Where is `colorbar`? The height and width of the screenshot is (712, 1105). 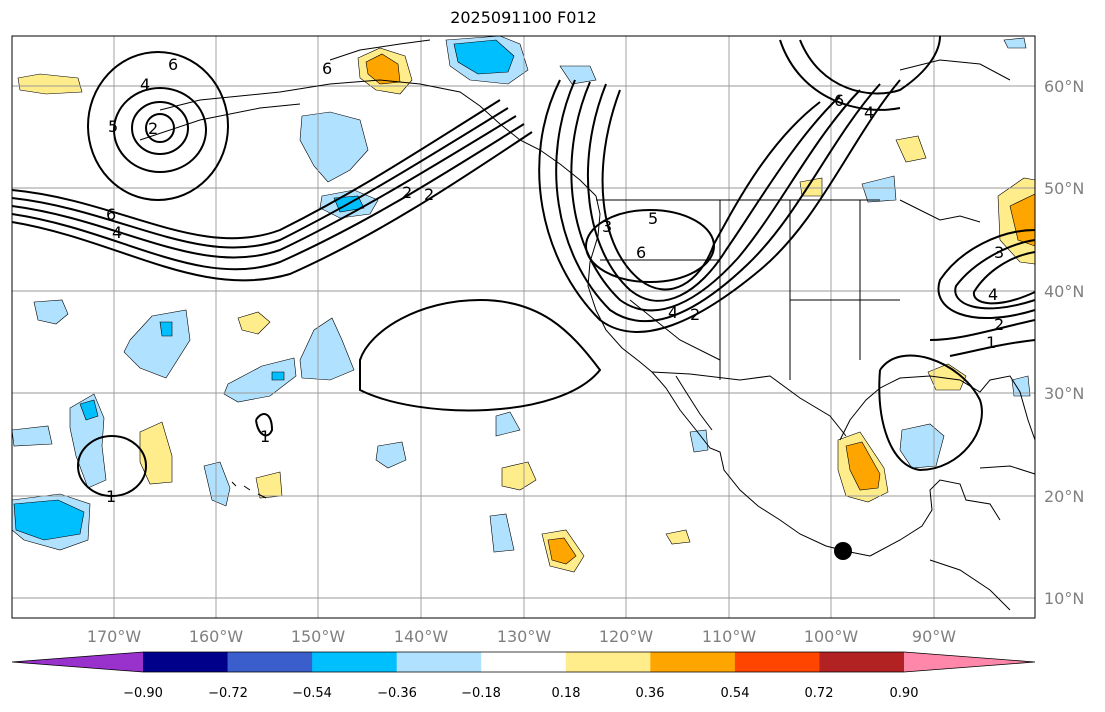 colorbar is located at coordinates (523, 662).